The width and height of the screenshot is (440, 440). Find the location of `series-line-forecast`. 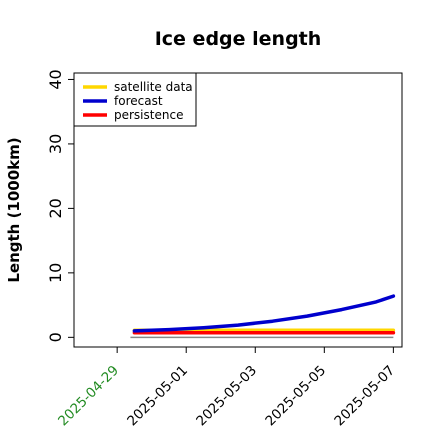

series-line-forecast is located at coordinates (264, 313).